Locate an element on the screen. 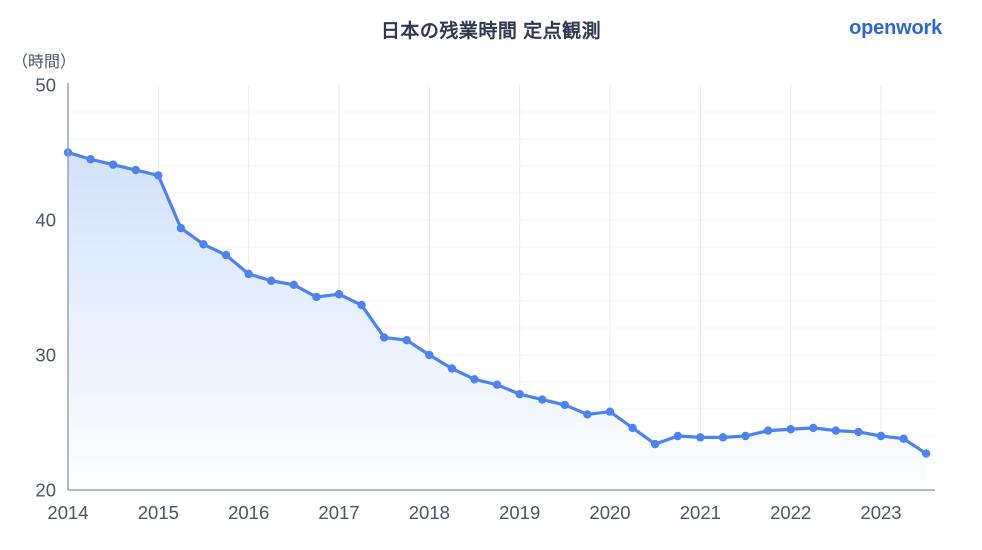 This screenshot has height=550, width=982. y-tick-label: 40 is located at coordinates (45, 220).